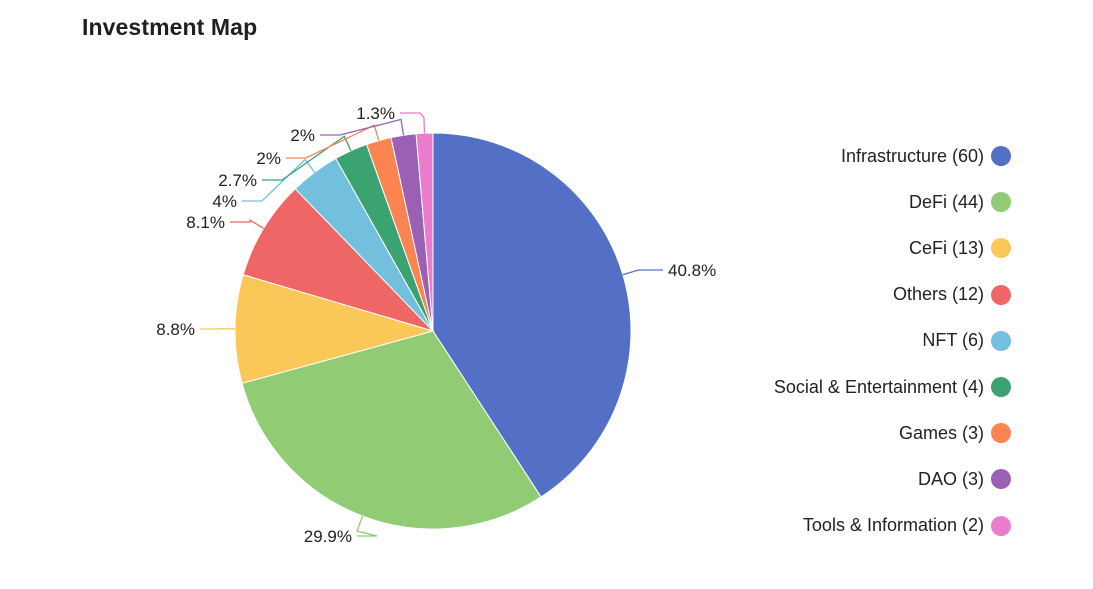 This screenshot has width=1093, height=589. Describe the element at coordinates (237, 180) in the screenshot. I see `slice-percent-label: 2.7%` at that location.